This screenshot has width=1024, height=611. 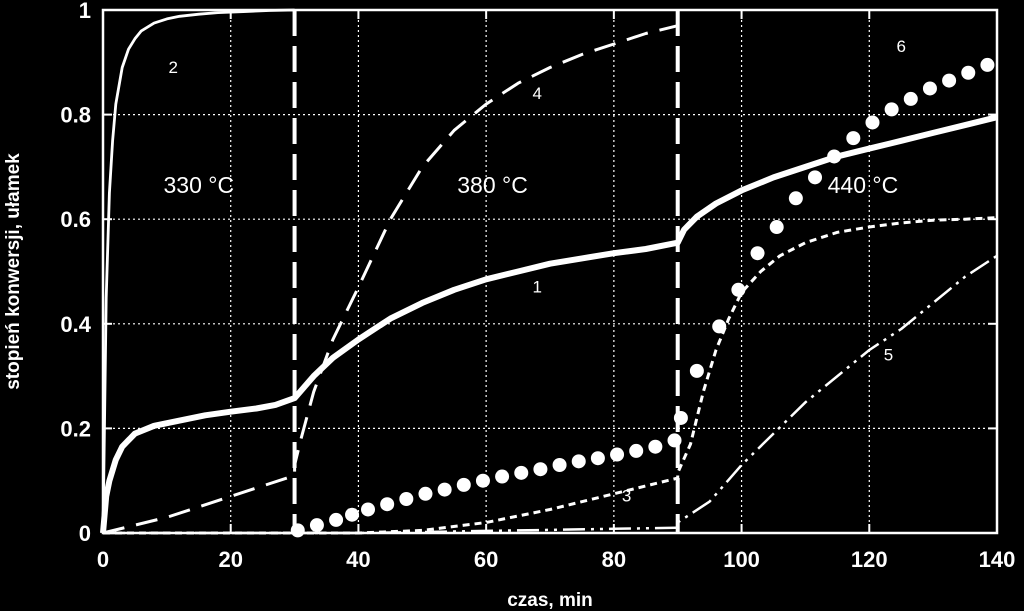 I want to click on series-3-label: 3, so click(x=626, y=496).